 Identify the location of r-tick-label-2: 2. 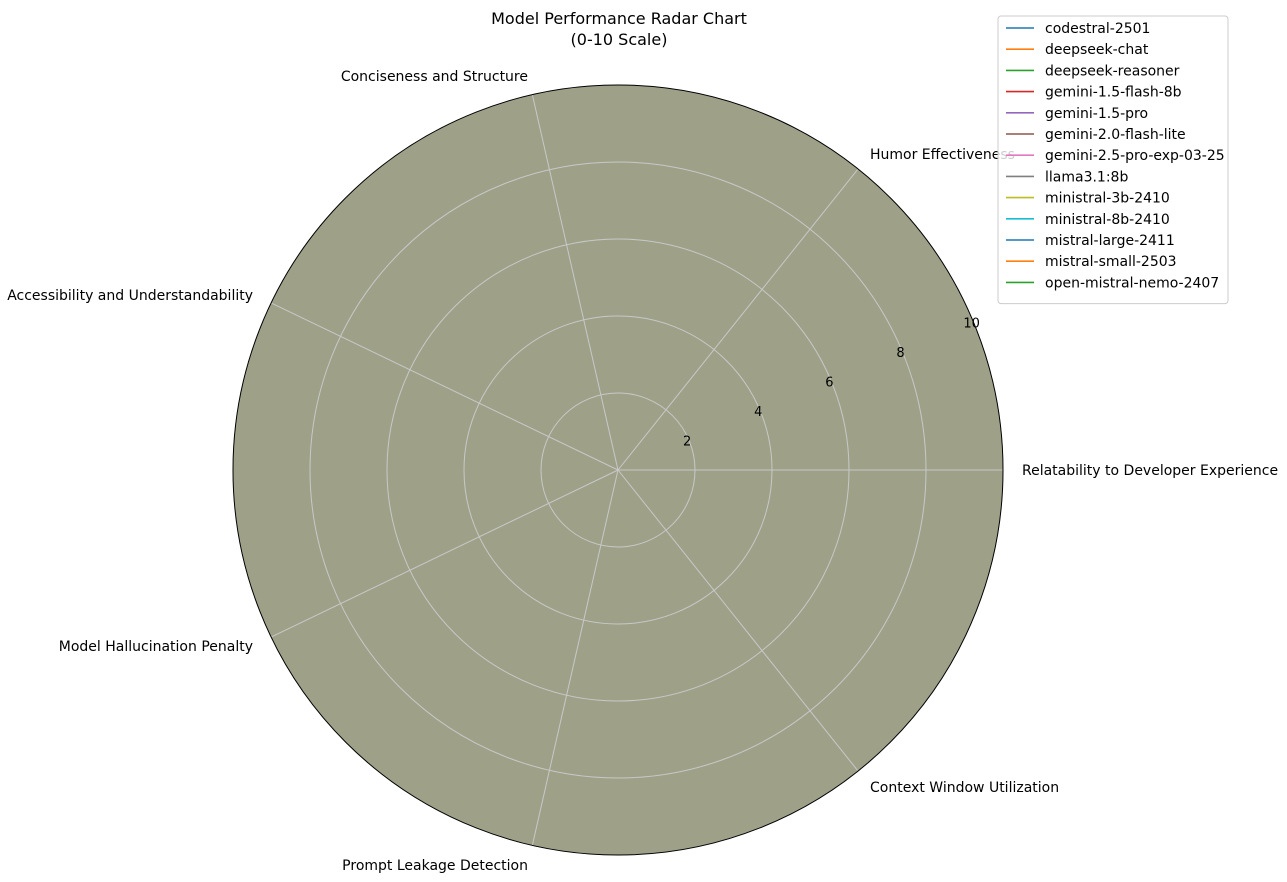
(687, 442).